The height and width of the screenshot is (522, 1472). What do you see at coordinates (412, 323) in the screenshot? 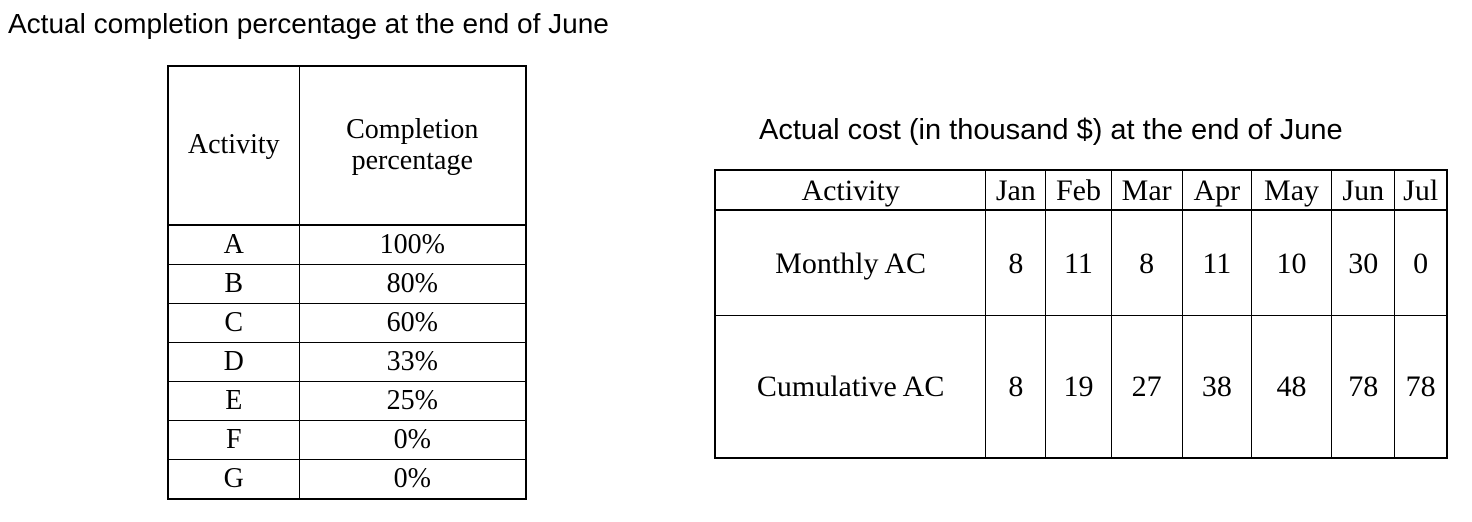
I see `percentage-cell: 60%` at bounding box center [412, 323].